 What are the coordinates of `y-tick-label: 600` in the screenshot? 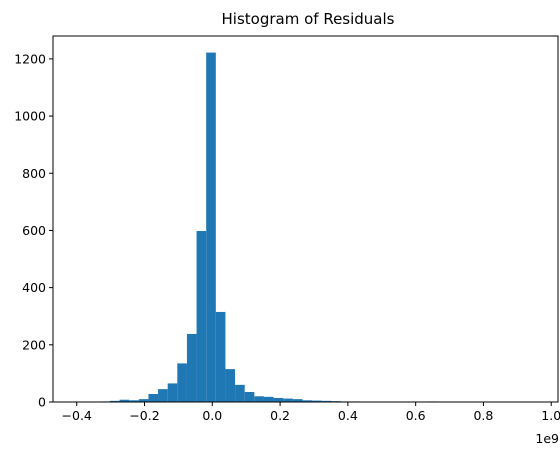 It's located at (34, 230).